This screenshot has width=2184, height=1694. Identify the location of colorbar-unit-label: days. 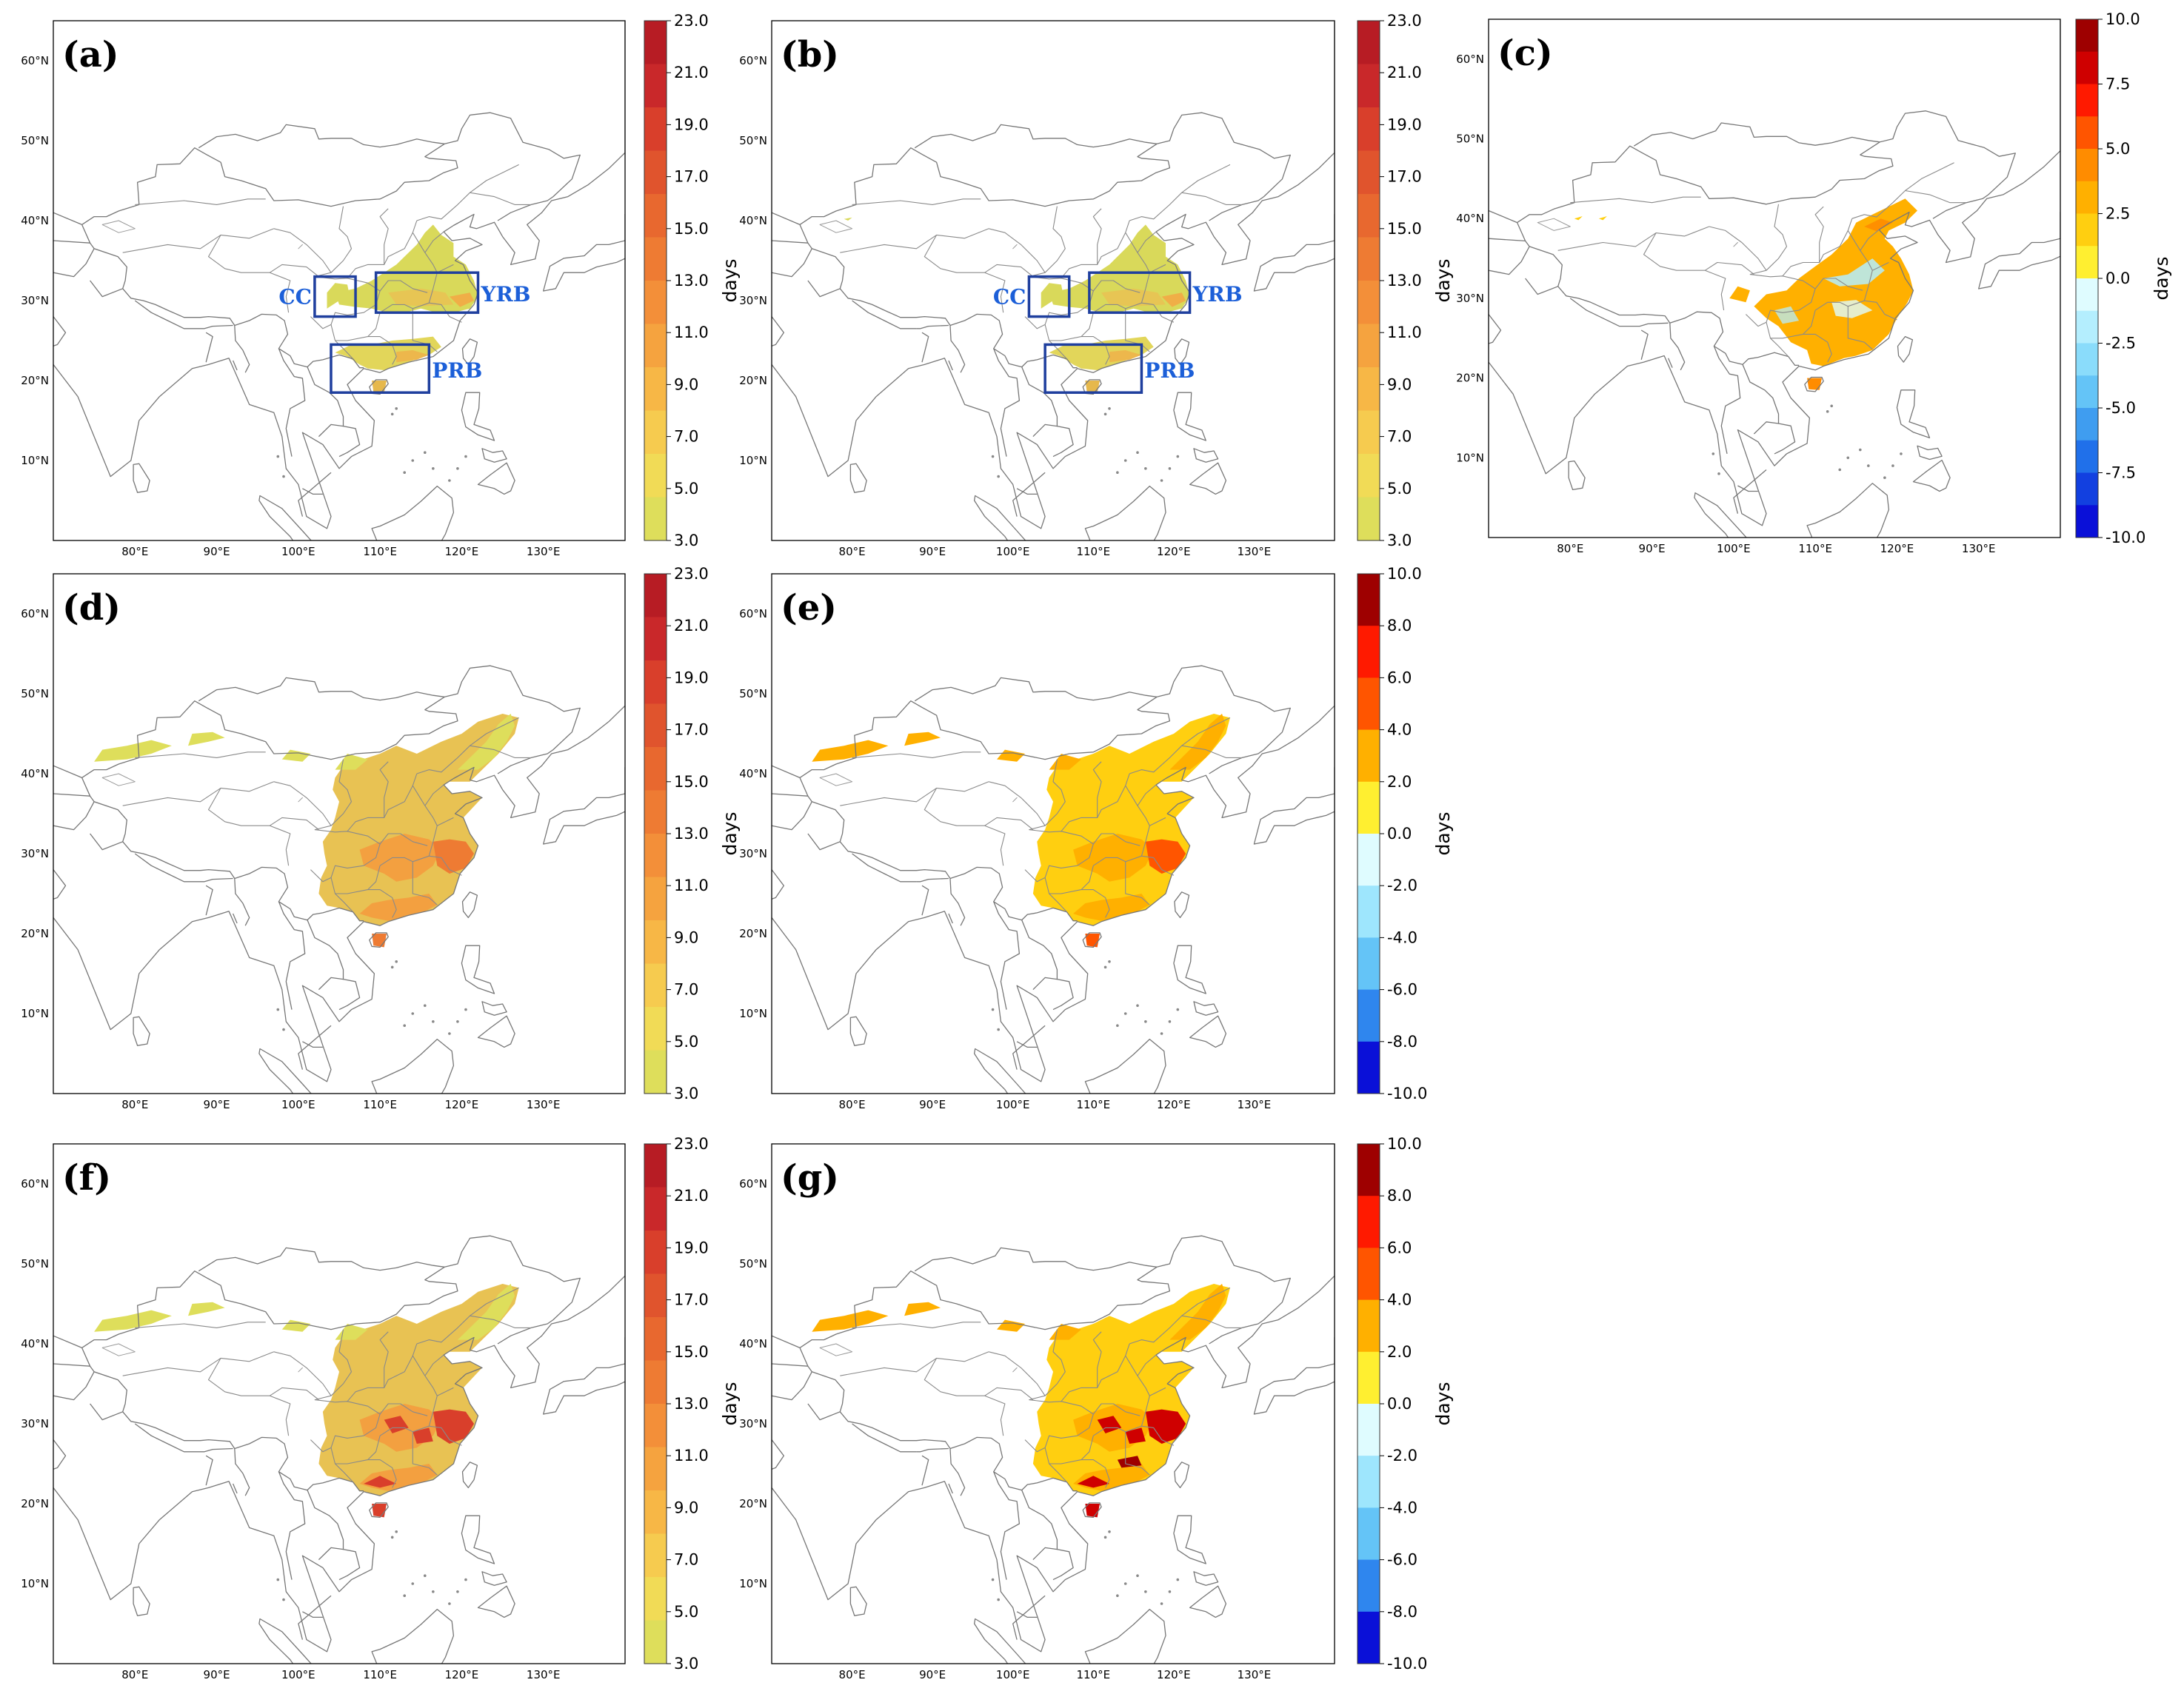
(730, 833).